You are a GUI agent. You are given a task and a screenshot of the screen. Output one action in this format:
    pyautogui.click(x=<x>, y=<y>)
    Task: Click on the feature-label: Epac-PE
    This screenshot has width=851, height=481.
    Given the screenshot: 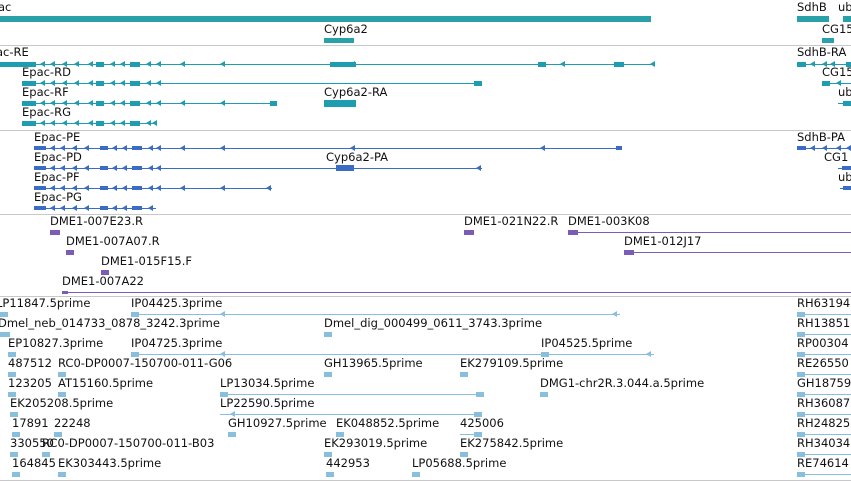 What is the action you would take?
    pyautogui.click(x=57, y=137)
    